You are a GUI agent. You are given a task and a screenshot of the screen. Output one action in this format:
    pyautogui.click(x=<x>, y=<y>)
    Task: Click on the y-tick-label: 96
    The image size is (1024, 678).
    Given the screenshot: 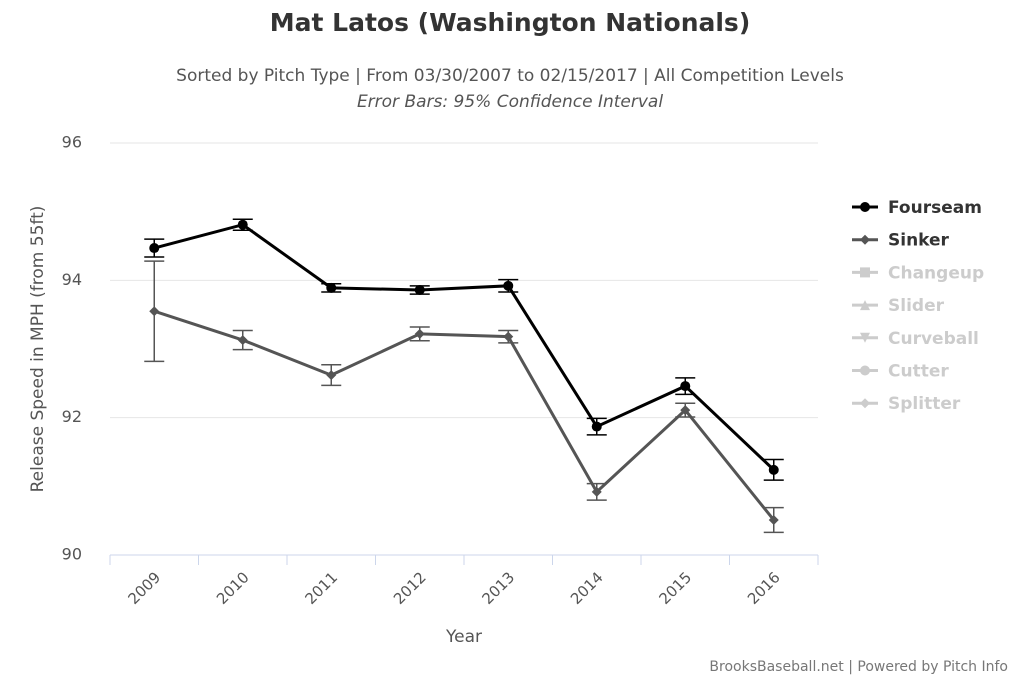 What is the action you would take?
    pyautogui.click(x=72, y=142)
    